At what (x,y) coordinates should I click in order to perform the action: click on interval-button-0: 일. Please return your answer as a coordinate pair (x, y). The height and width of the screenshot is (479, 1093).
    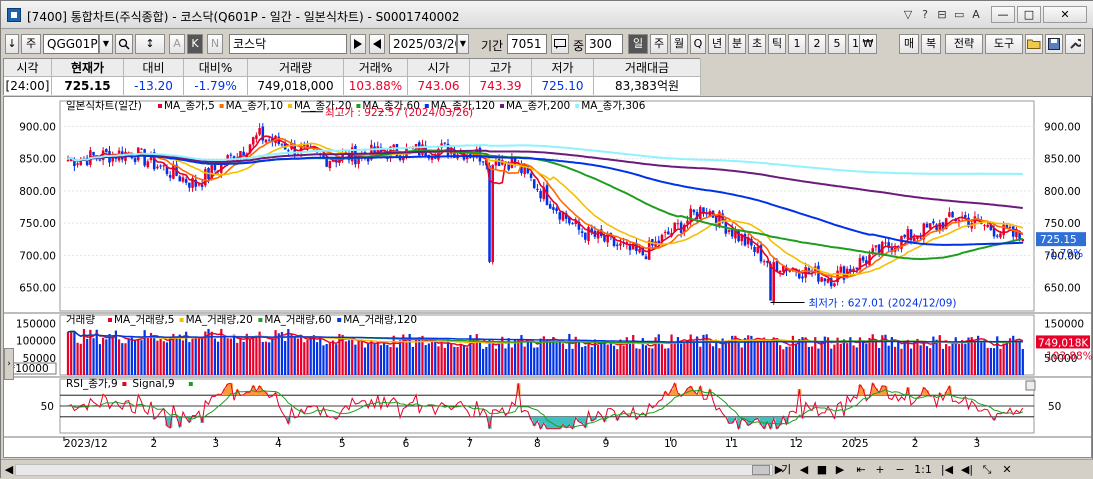
    Looking at the image, I should click on (638, 44).